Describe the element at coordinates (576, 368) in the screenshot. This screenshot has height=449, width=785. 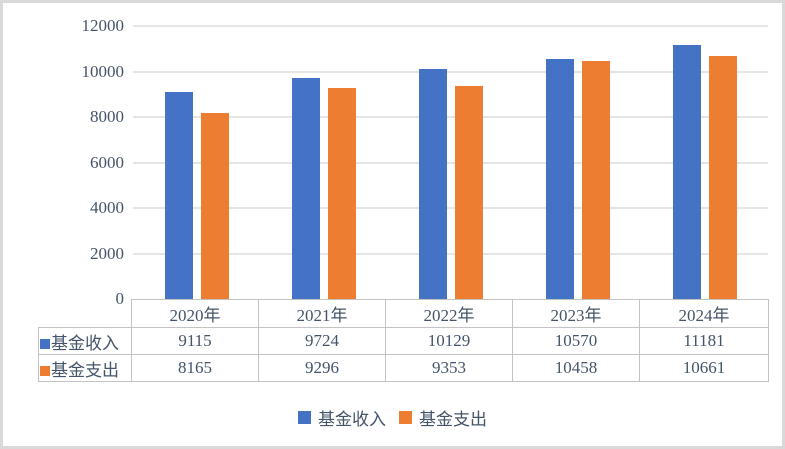
I see `value-cell-series-1-cat-3: 10458` at that location.